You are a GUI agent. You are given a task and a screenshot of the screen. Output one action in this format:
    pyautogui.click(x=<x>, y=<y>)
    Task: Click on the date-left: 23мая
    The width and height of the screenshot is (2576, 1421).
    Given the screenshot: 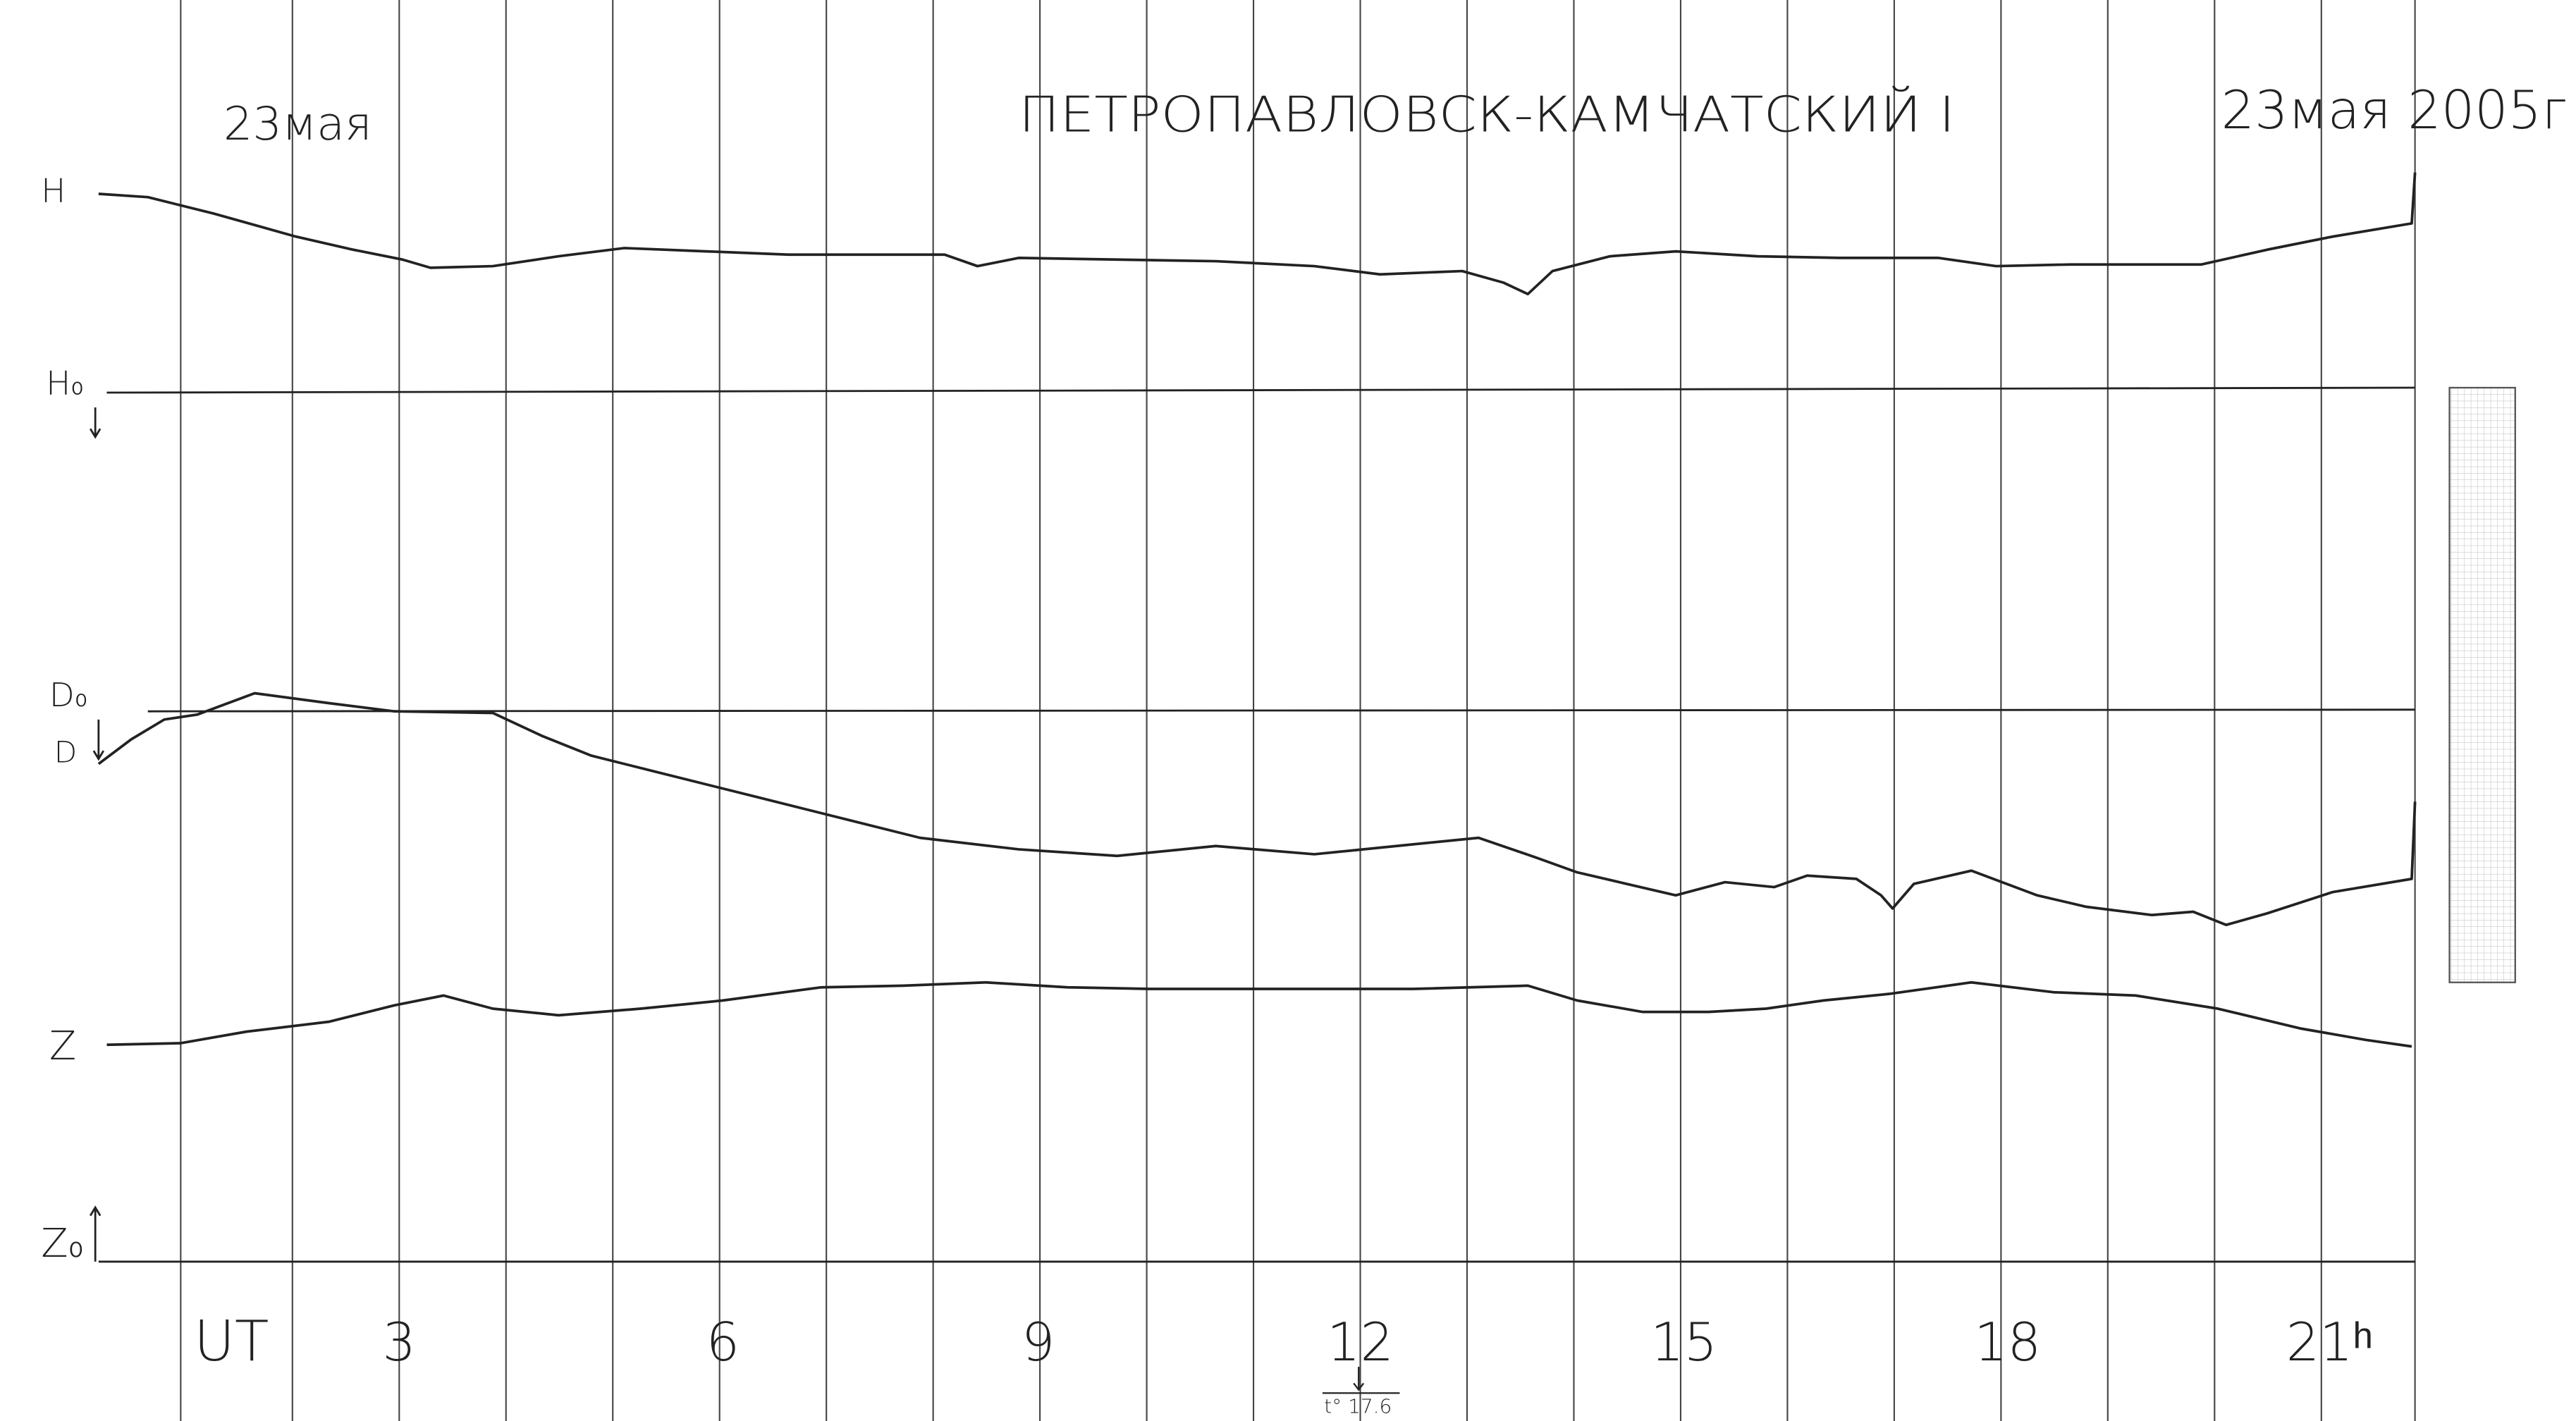 What is the action you would take?
    pyautogui.click(x=297, y=124)
    